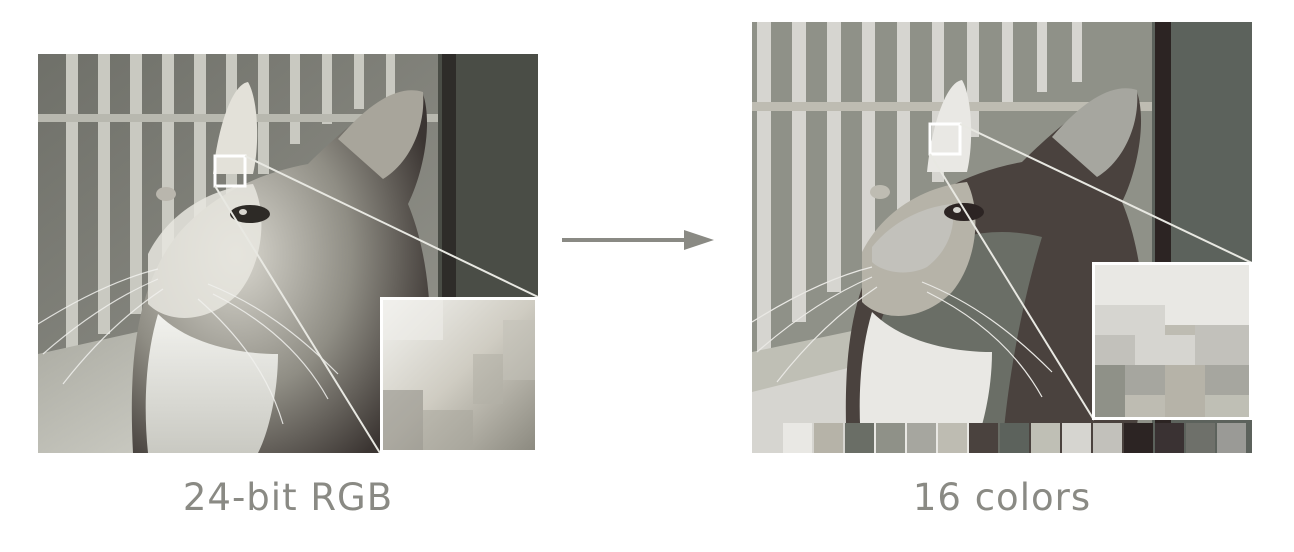 Image resolution: width=1294 pixels, height=552 pixels. I want to click on right-arrow-icon, so click(638, 240).